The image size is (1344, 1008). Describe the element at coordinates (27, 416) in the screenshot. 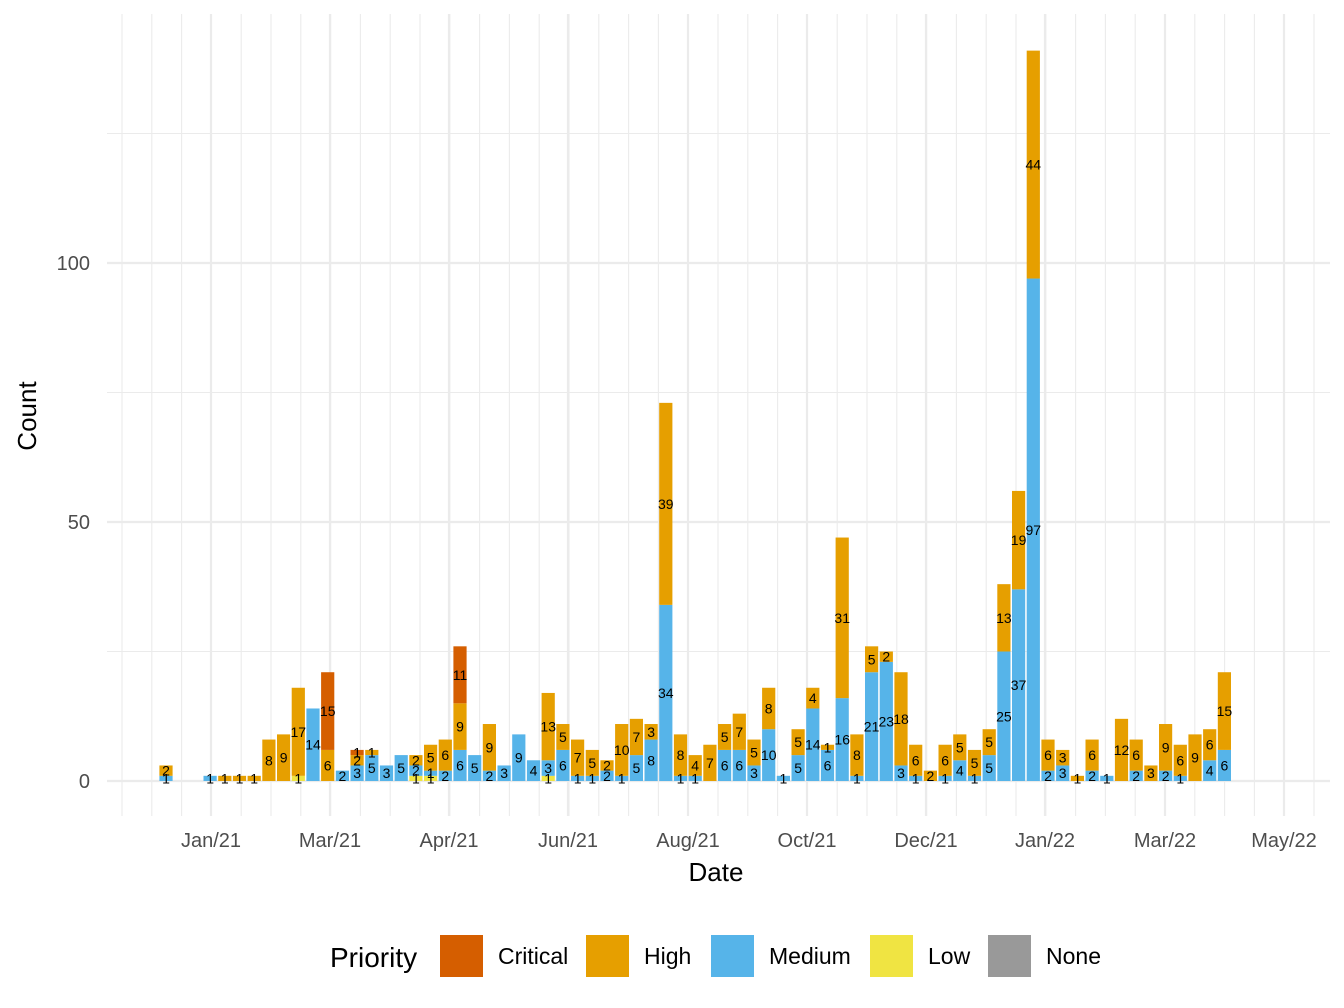

I see `y-axis-title: Count` at that location.